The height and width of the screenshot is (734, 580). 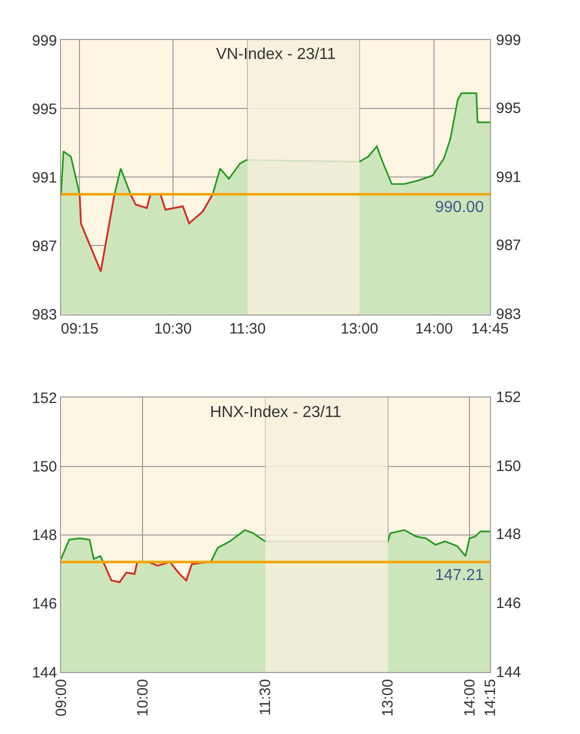 What do you see at coordinates (509, 245) in the screenshot?
I see `y2-tick-label: 987` at bounding box center [509, 245].